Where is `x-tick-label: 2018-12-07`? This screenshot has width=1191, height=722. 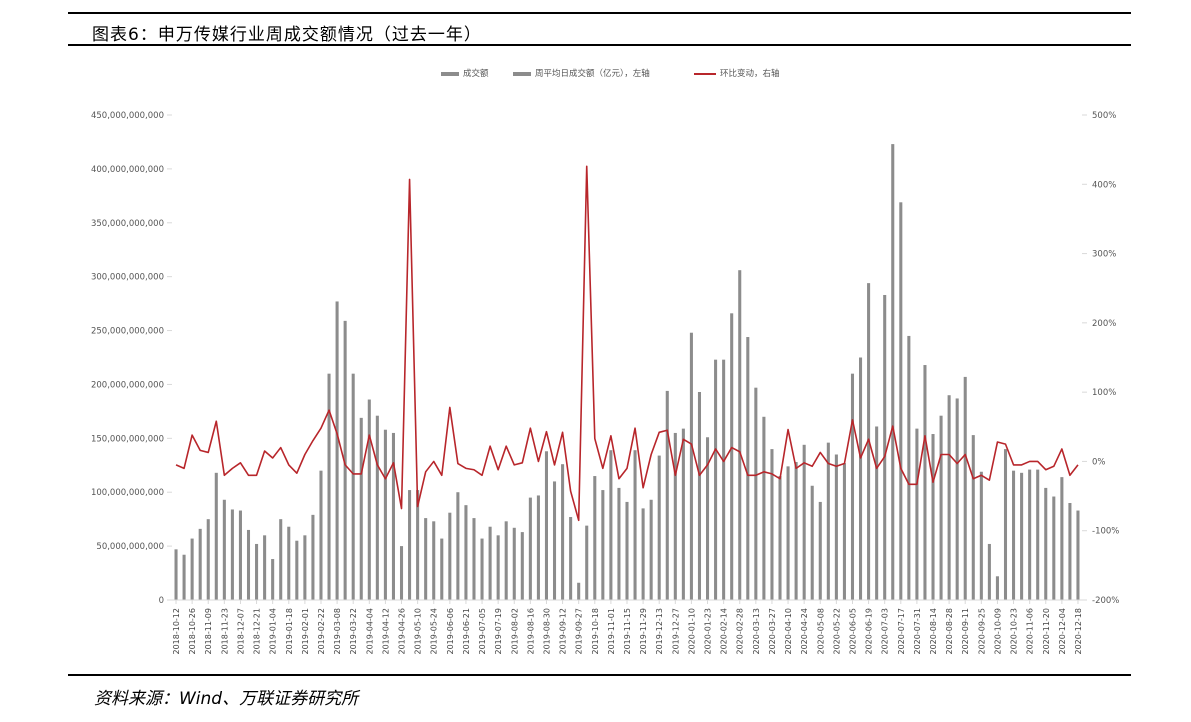
x-tick-label: 2018-12-07 is located at coordinates (240, 631).